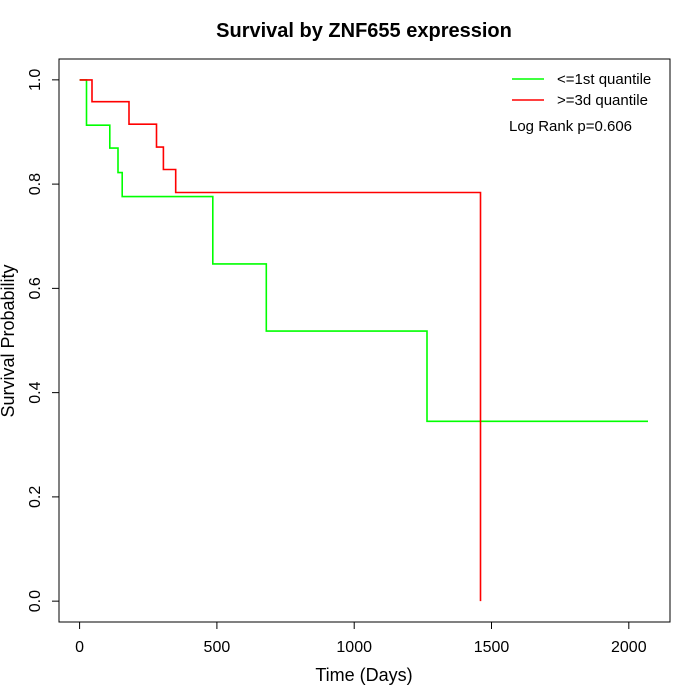  What do you see at coordinates (570, 126) in the screenshot?
I see `log-rank-annotation: Log Rank p=0.606` at bounding box center [570, 126].